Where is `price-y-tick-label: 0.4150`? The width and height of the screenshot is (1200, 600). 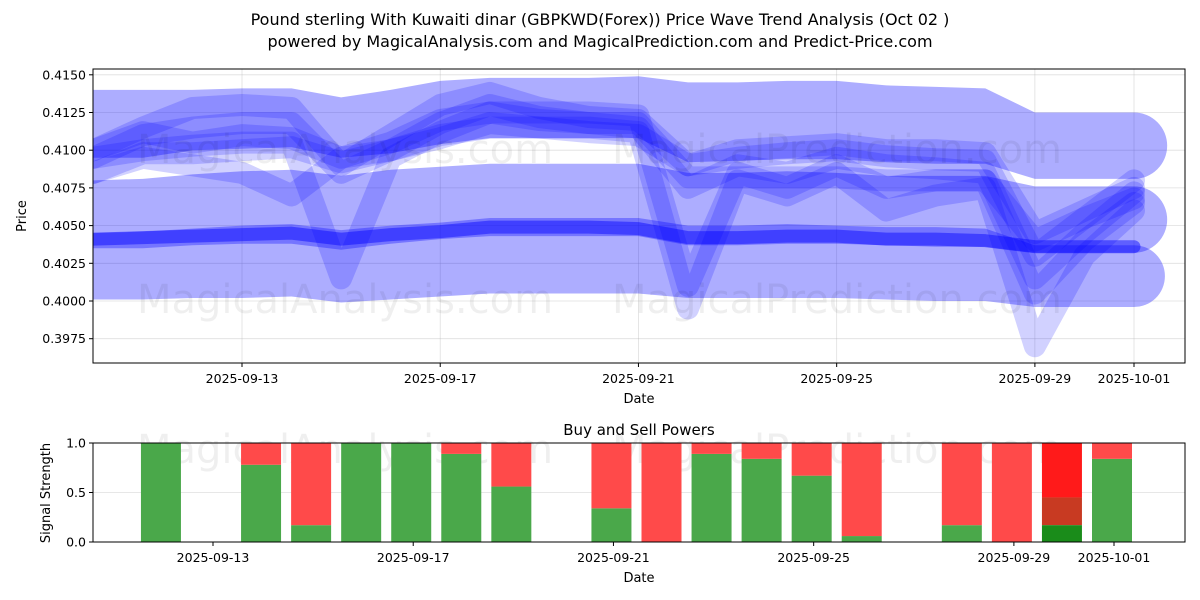 price-y-tick-label: 0.4150 is located at coordinates (64, 74).